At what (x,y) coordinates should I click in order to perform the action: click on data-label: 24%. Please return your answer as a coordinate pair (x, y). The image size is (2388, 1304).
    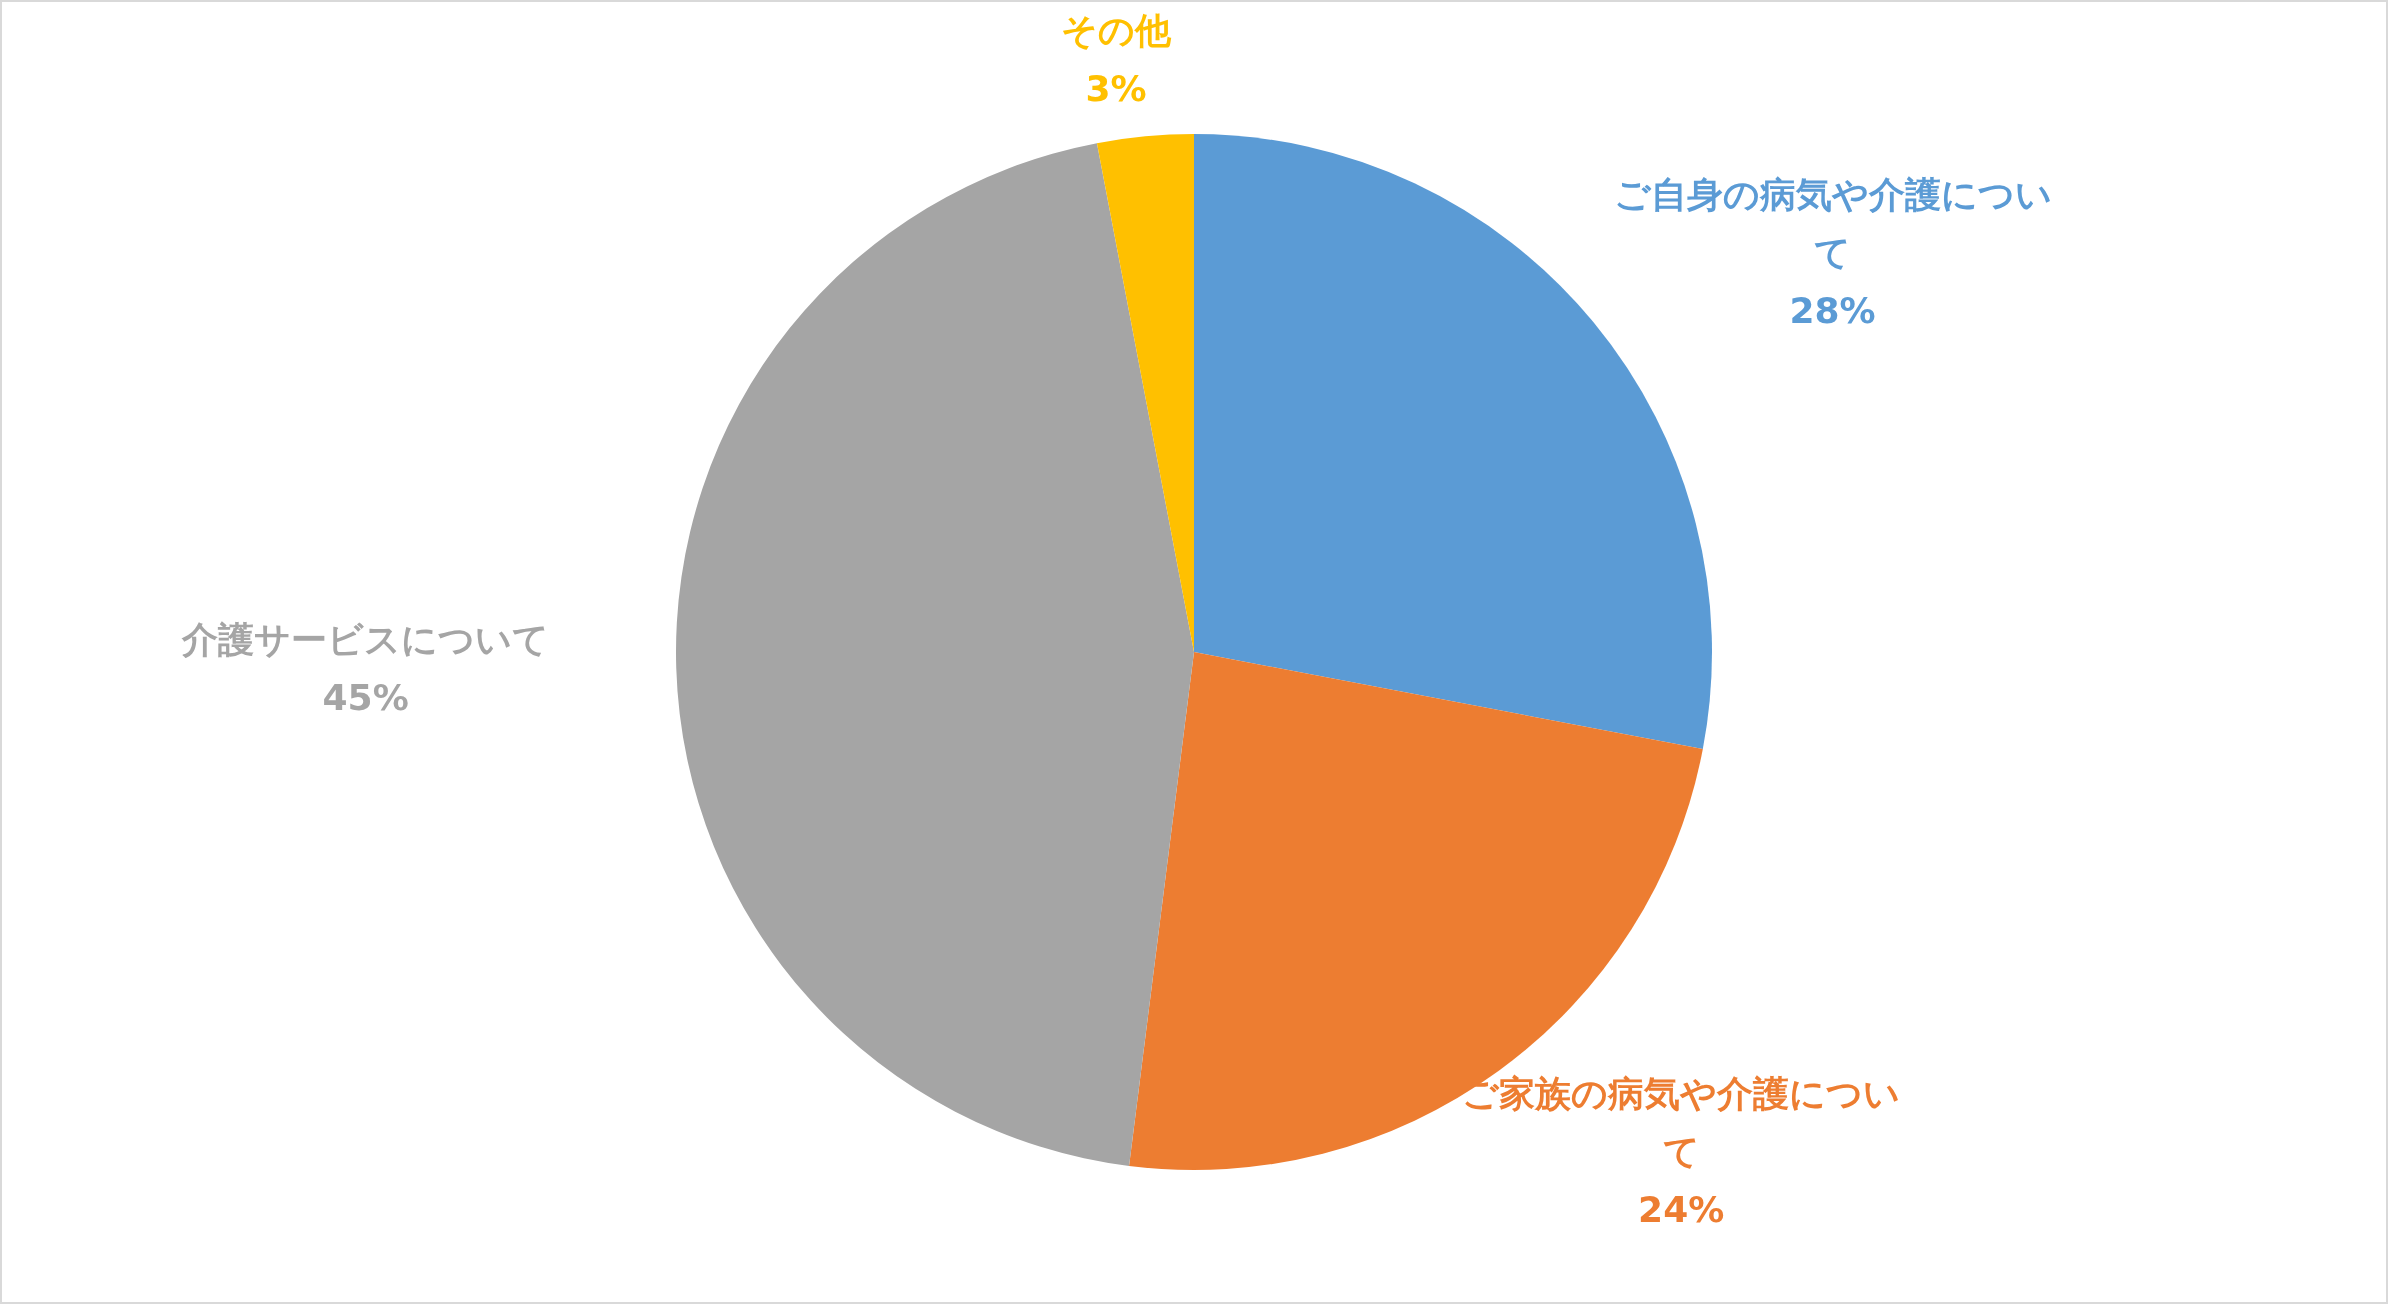
    Looking at the image, I should click on (1681, 1210).